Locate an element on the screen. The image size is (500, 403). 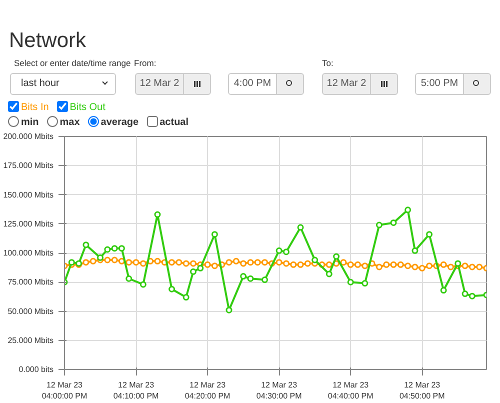
y-tick-label: 150.000 Mbits is located at coordinates (28, 195).